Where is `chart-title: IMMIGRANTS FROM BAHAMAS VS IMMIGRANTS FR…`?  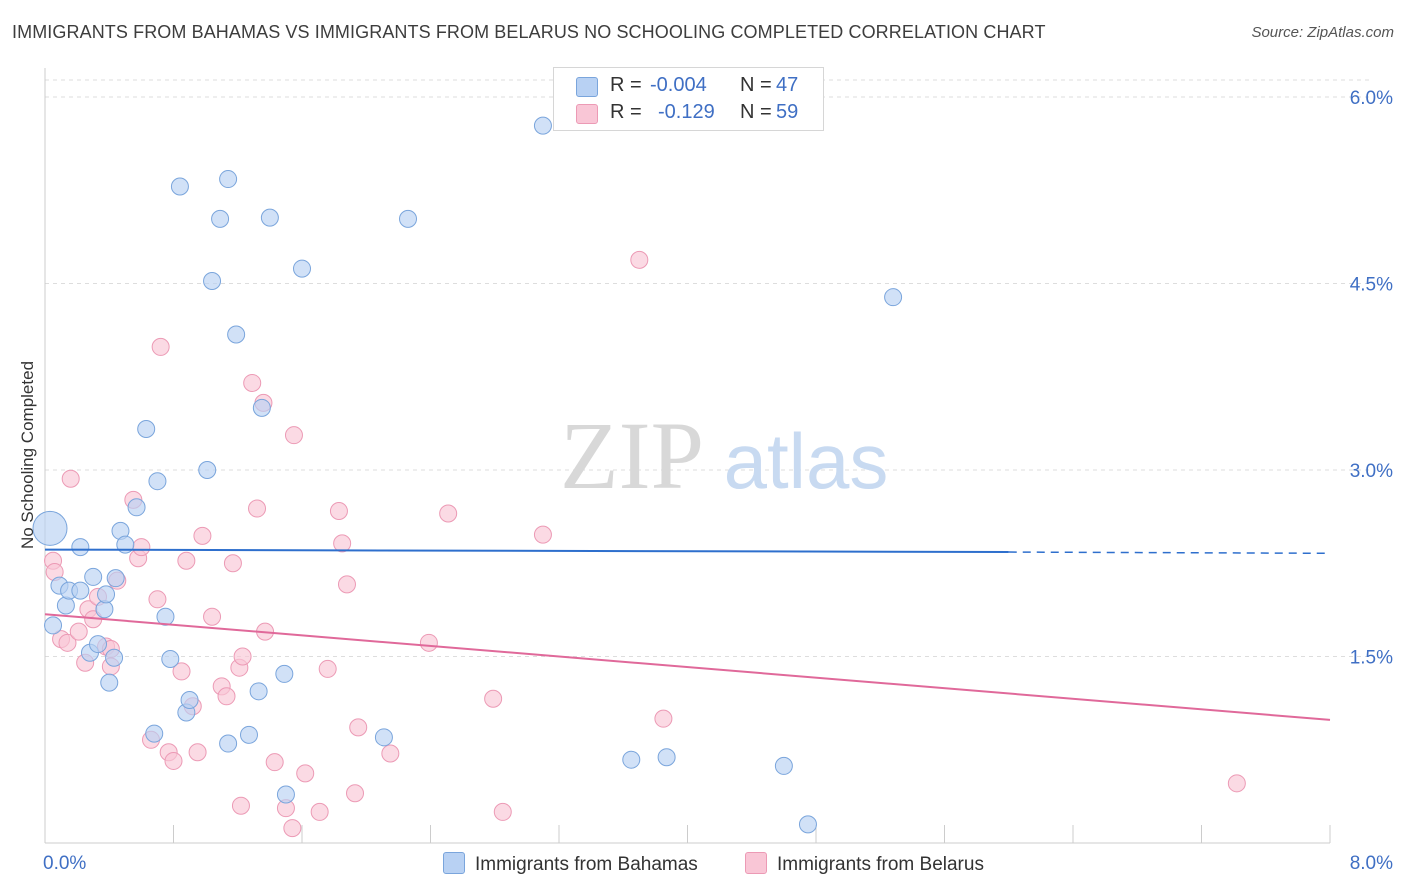
chart-title: IMMIGRANTS FROM BAHAMAS VS IMMIGRANTS FR… is located at coordinates (529, 32).